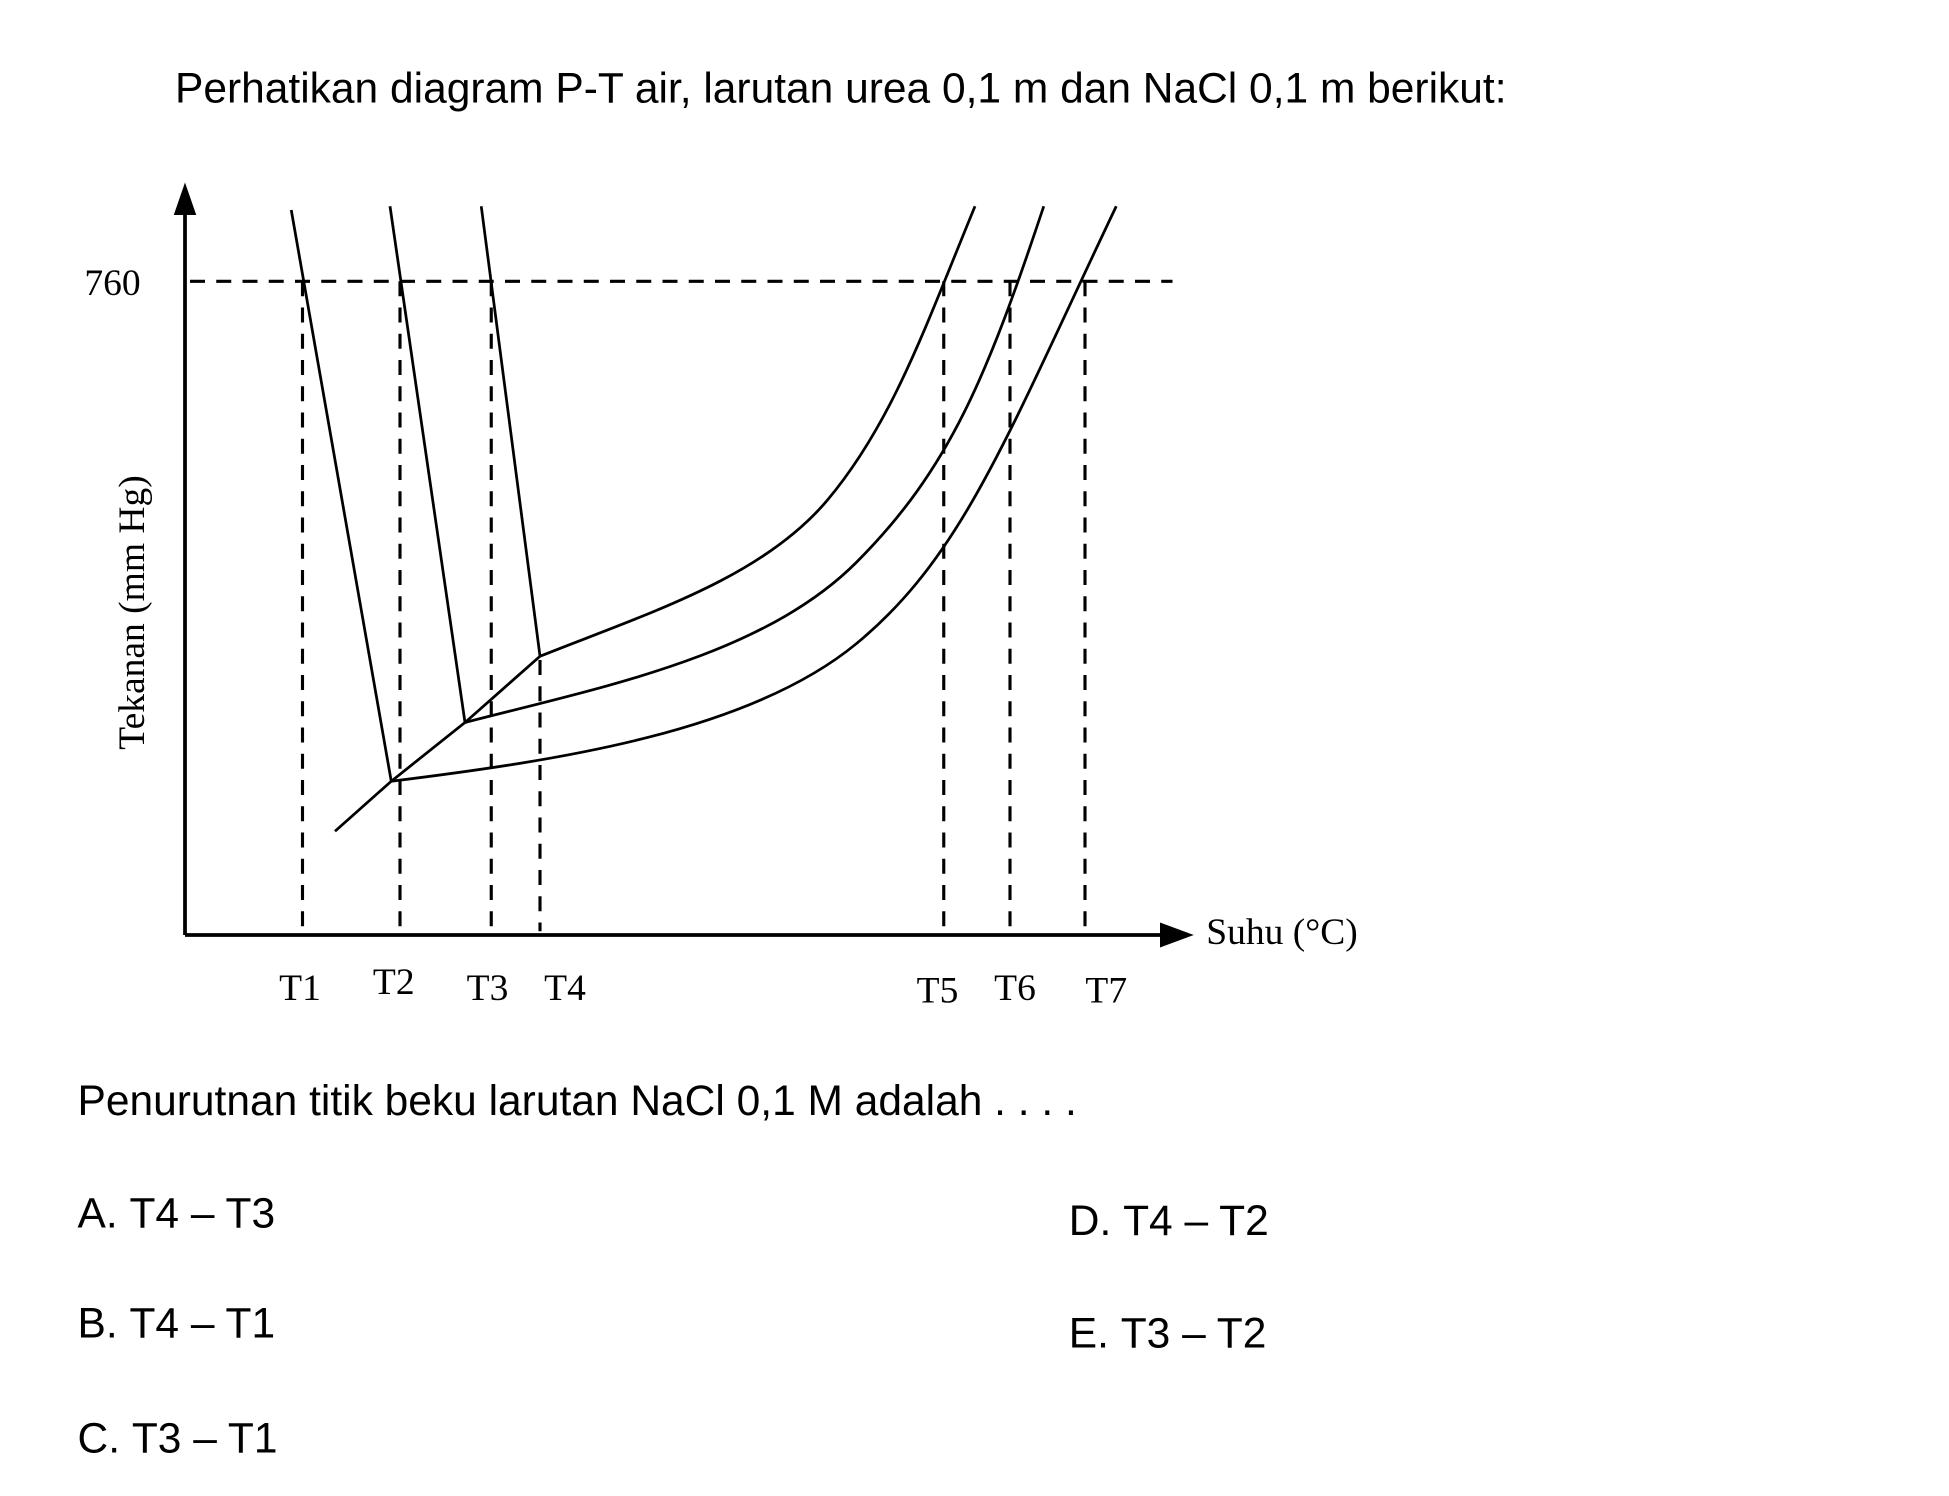 The width and height of the screenshot is (1949, 1496). What do you see at coordinates (437, 744) in the screenshot?
I see `sublimation-line` at bounding box center [437, 744].